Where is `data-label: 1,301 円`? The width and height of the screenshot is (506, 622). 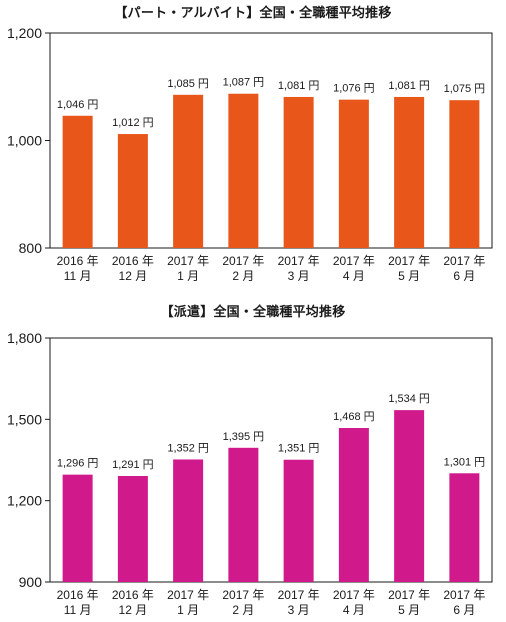 data-label: 1,301 円 is located at coordinates (465, 462).